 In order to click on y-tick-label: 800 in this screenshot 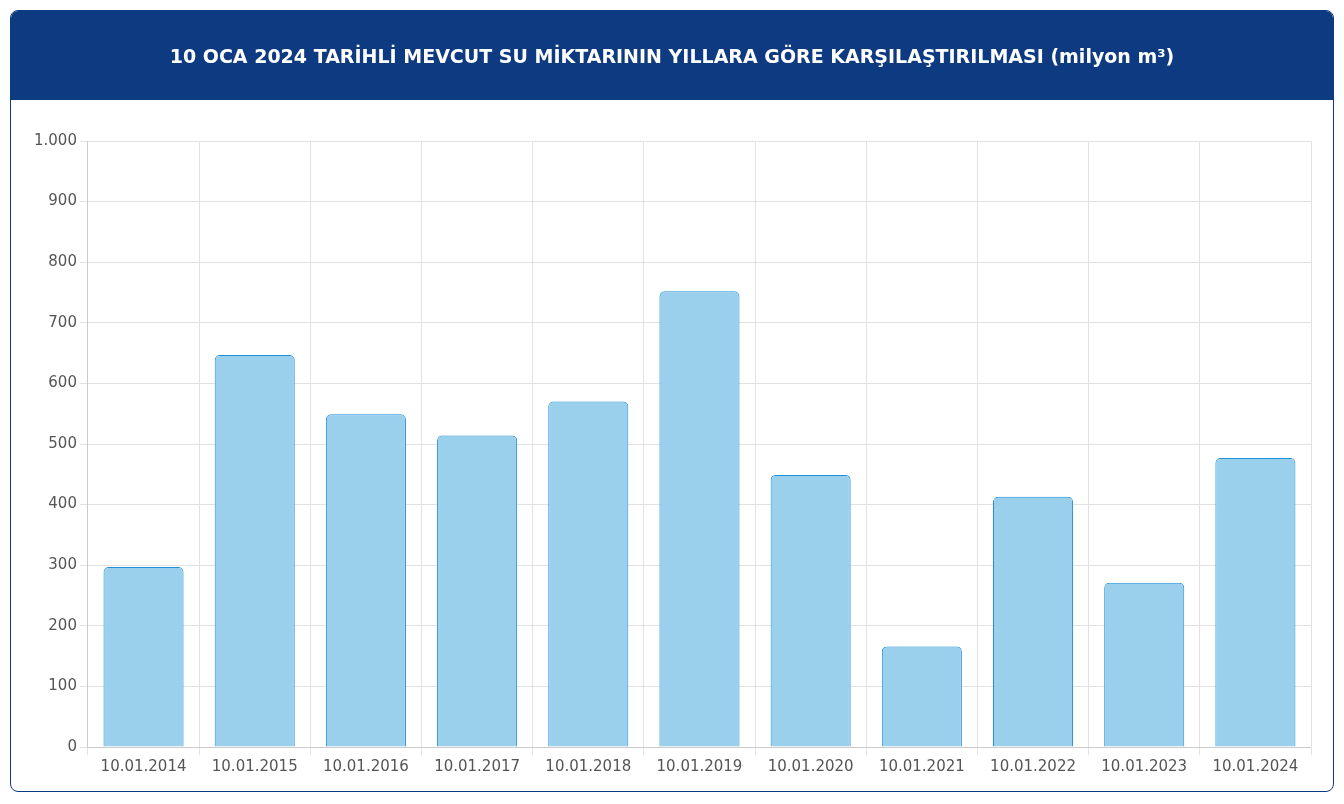, I will do `click(62, 261)`.